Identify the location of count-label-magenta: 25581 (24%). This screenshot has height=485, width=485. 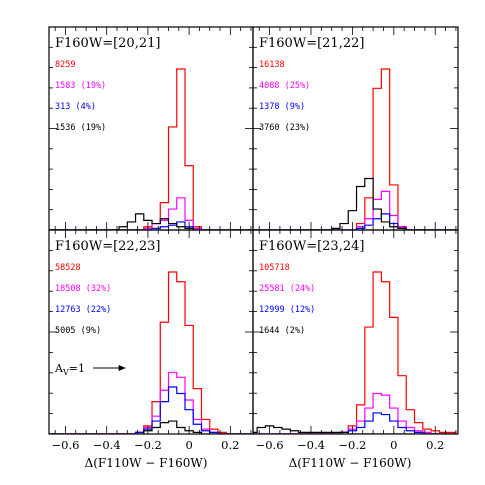
(287, 289).